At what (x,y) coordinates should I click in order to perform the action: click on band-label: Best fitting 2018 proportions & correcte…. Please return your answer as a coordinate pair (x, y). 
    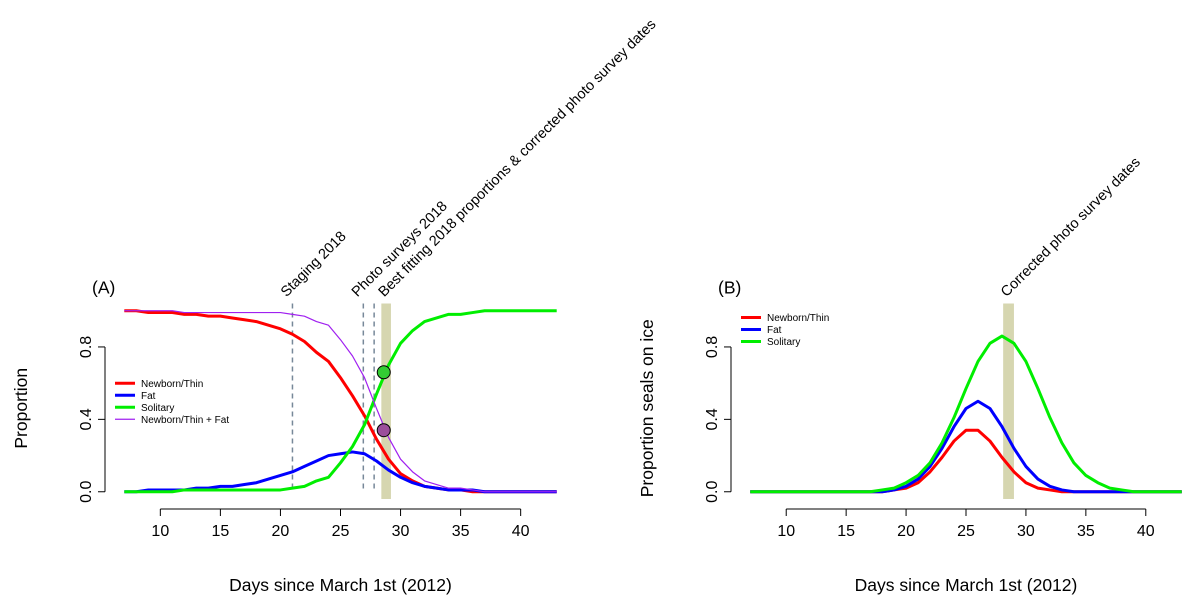
    Looking at the image, I should click on (518, 159).